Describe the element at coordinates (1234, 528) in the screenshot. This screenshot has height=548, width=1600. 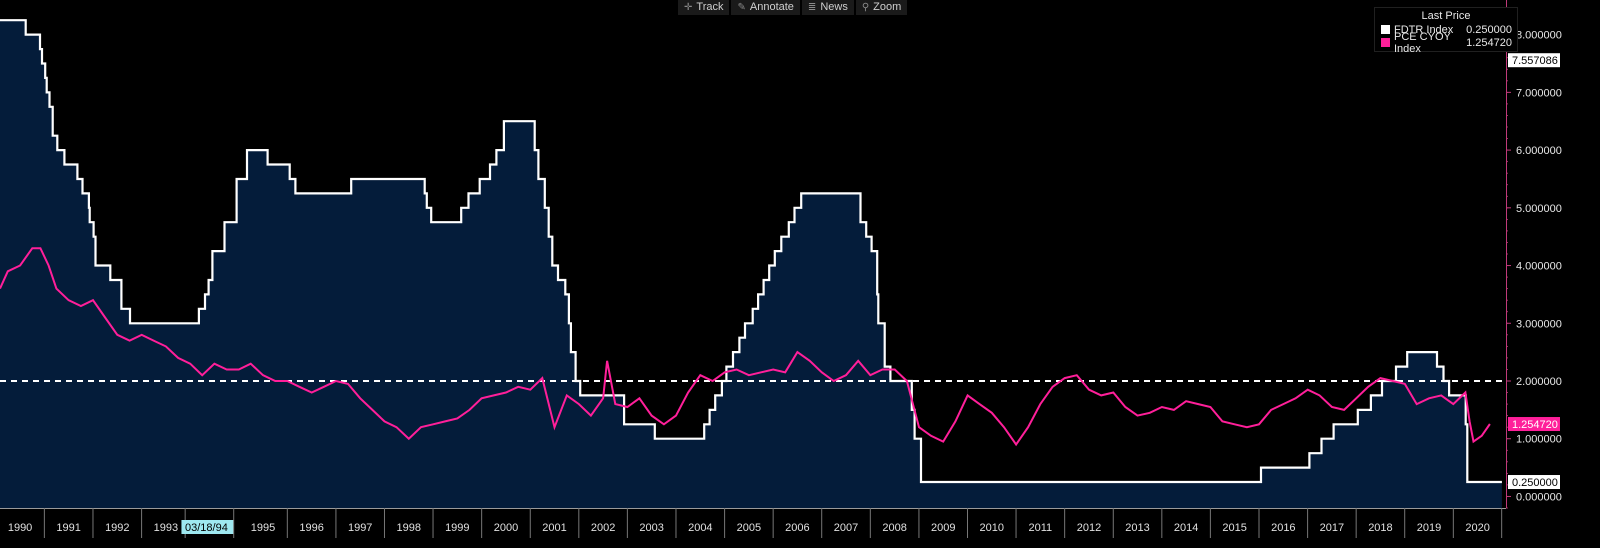
I see `x-tick-label: 2015` at that location.